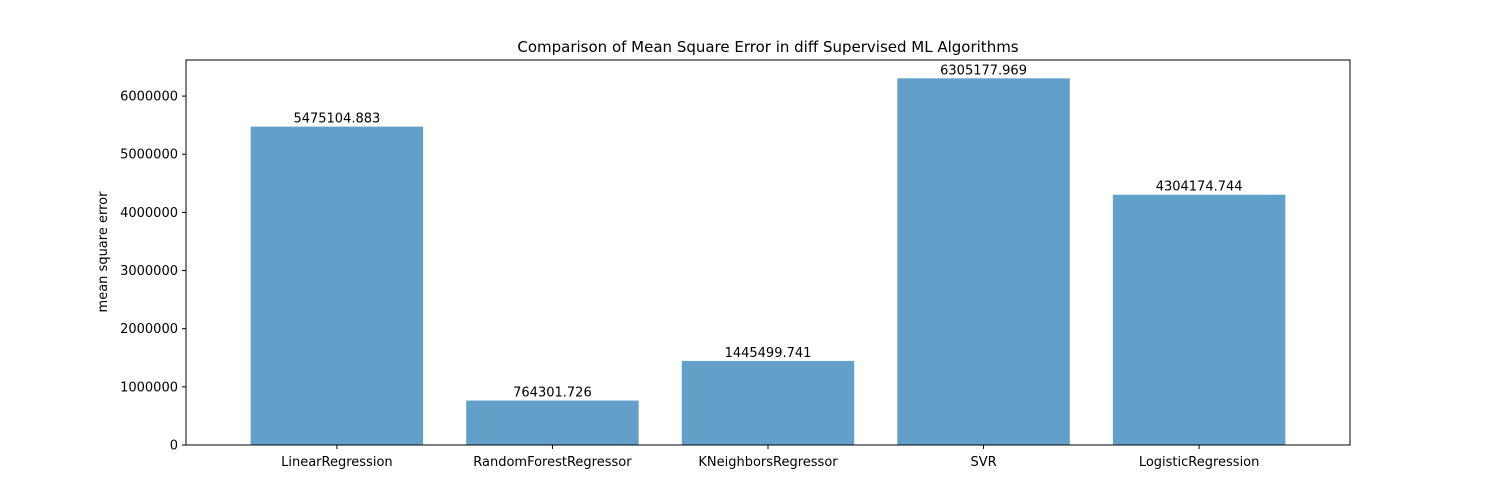 This screenshot has height=500, width=1500. What do you see at coordinates (149, 213) in the screenshot?
I see `y-tick-label: 4000000` at bounding box center [149, 213].